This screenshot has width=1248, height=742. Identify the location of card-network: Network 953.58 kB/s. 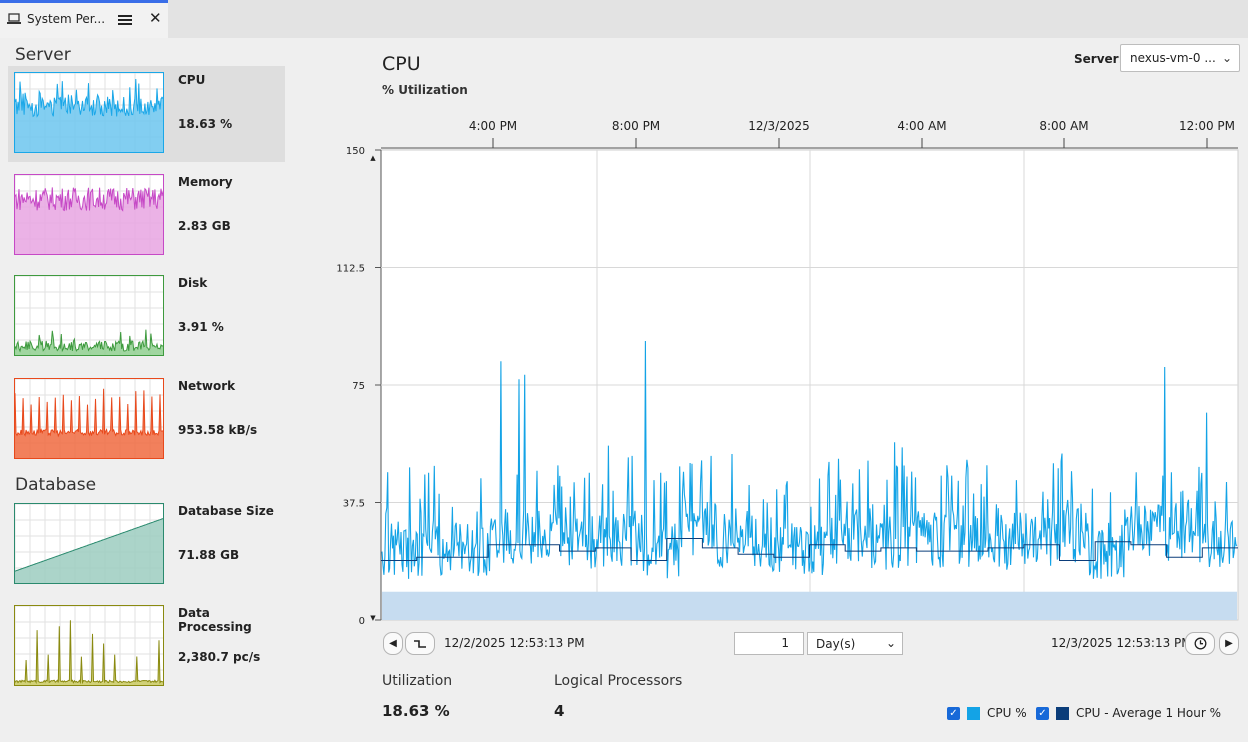
(146, 420).